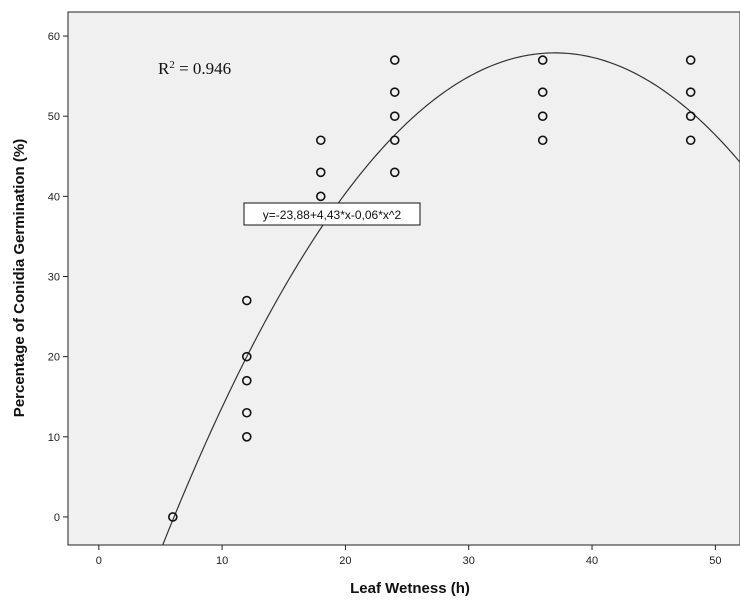  Describe the element at coordinates (54, 117) in the screenshot. I see `y-tick-label: 50` at that location.